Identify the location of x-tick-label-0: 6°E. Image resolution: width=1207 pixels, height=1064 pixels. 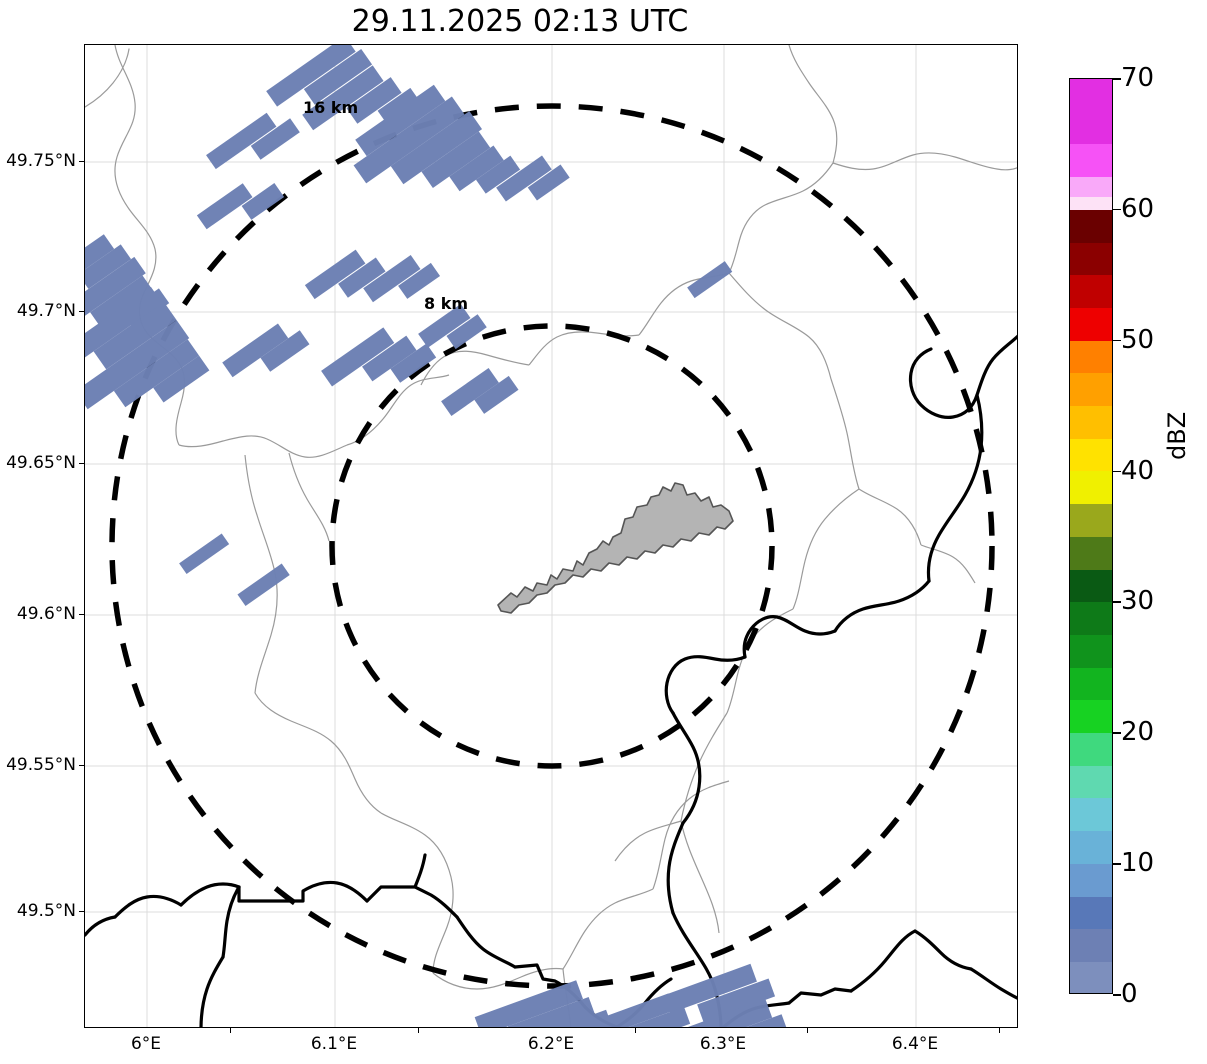
(146, 1044).